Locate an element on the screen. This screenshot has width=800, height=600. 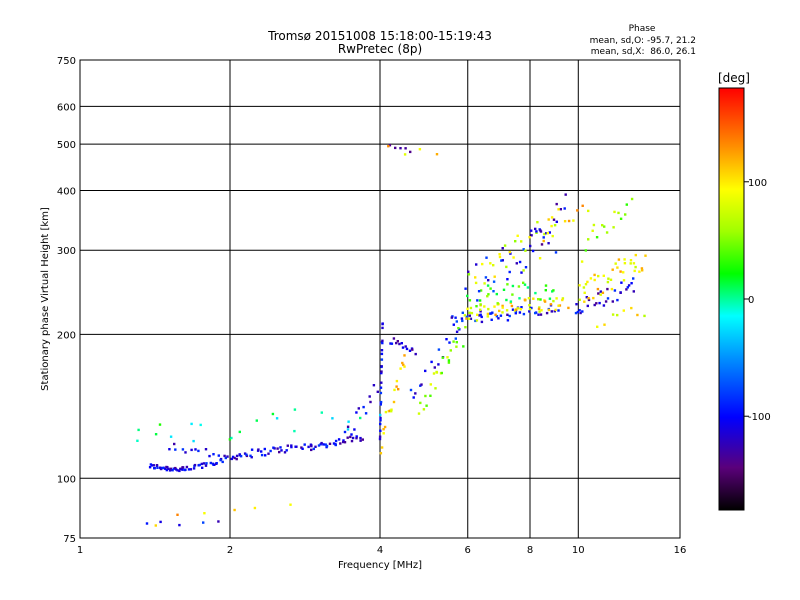
chart-subtitle: RwPretec (8p) is located at coordinates (380, 49).